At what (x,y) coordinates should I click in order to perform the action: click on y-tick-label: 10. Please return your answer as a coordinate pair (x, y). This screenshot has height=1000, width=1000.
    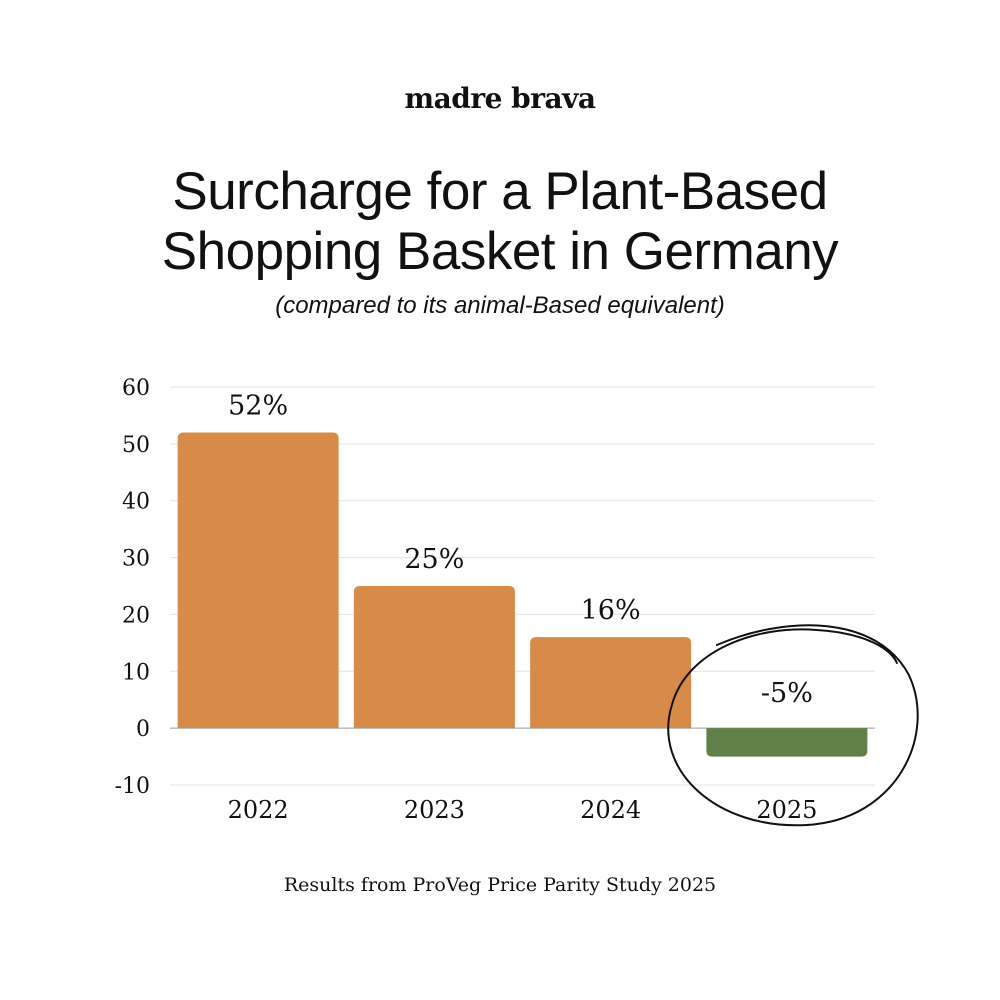
    Looking at the image, I should click on (136, 672).